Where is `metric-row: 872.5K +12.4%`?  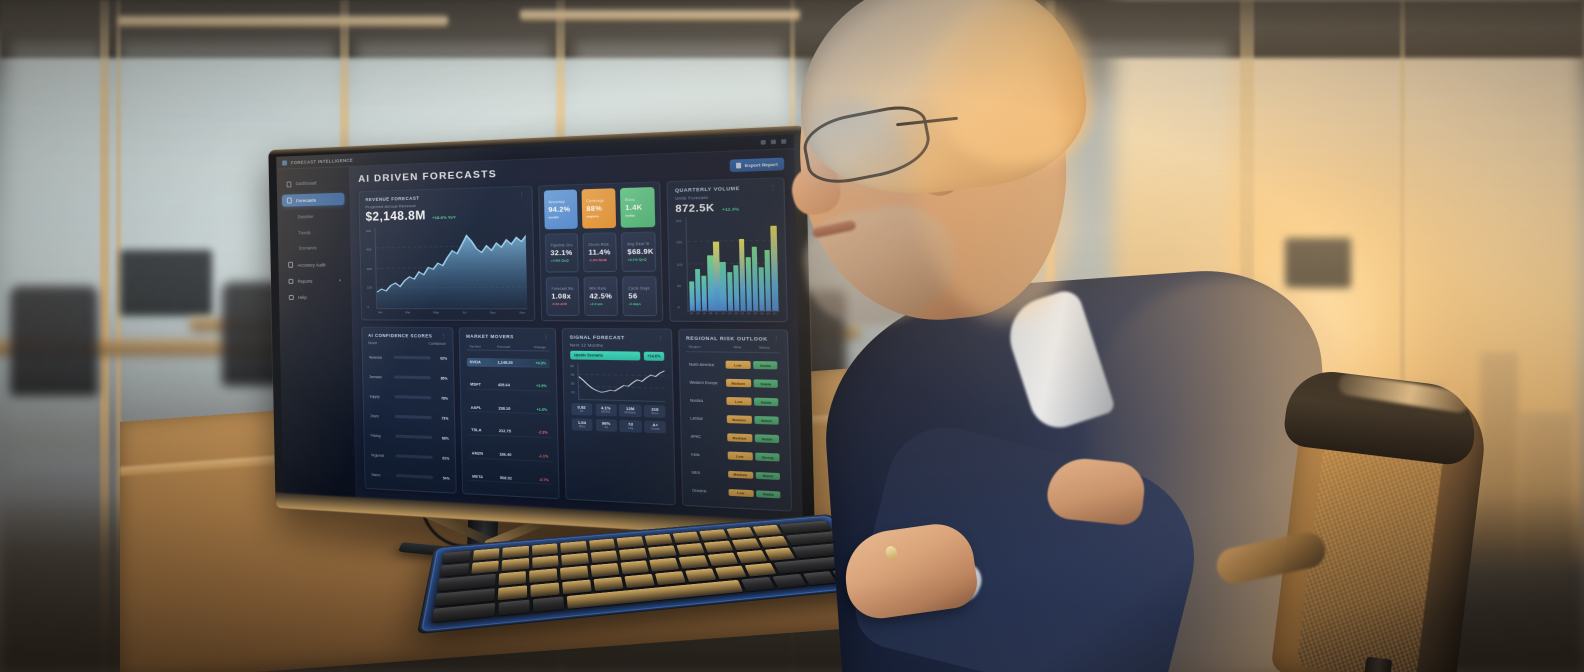
metric-row: 872.5K +12.4% is located at coordinates (726, 208).